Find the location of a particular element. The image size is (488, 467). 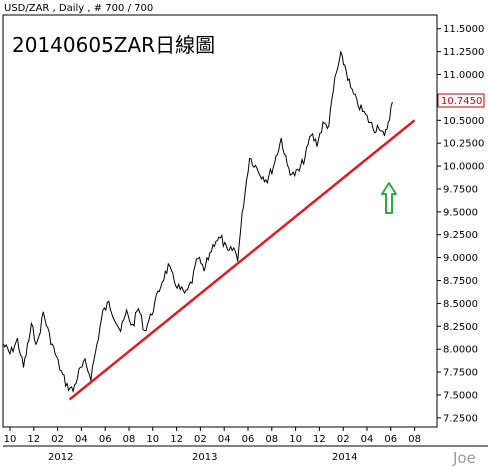

y-tick-label: 9.7500 is located at coordinates (460, 189).